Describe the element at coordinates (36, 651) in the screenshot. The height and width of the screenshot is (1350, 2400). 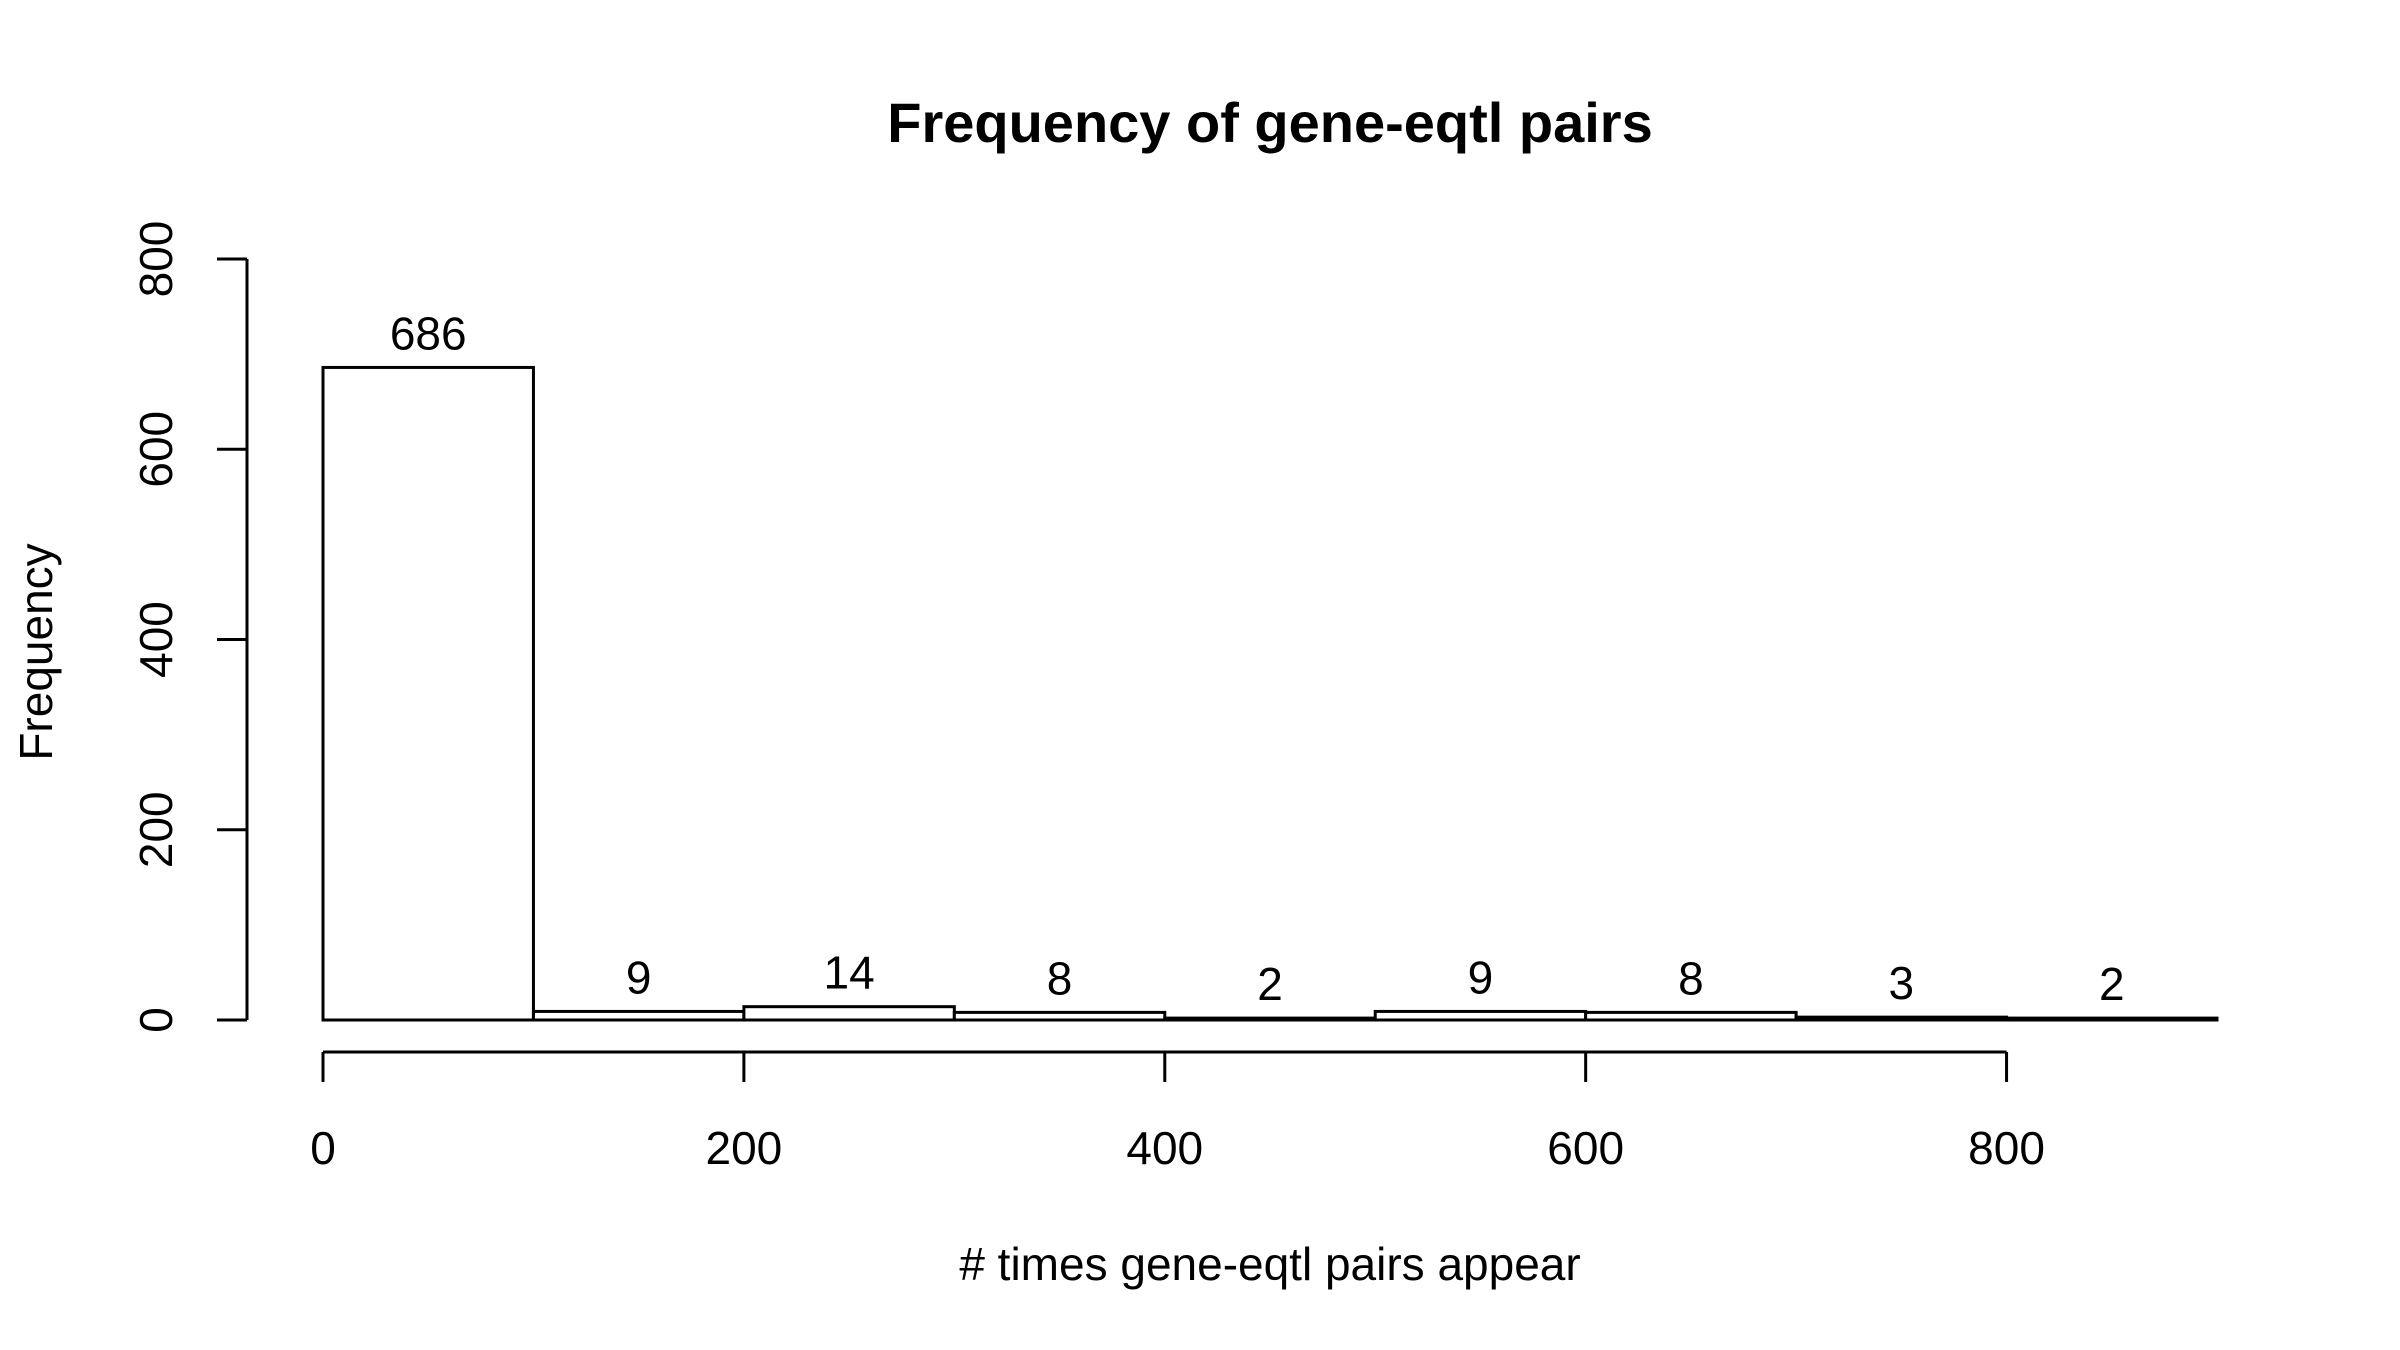
I see `y-axis-title: Frequency` at that location.